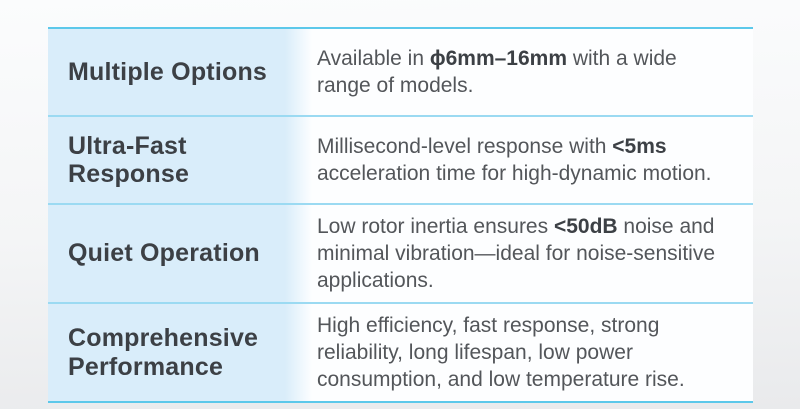 The image size is (800, 409). I want to click on feature-title: Multiple Options, so click(168, 71).